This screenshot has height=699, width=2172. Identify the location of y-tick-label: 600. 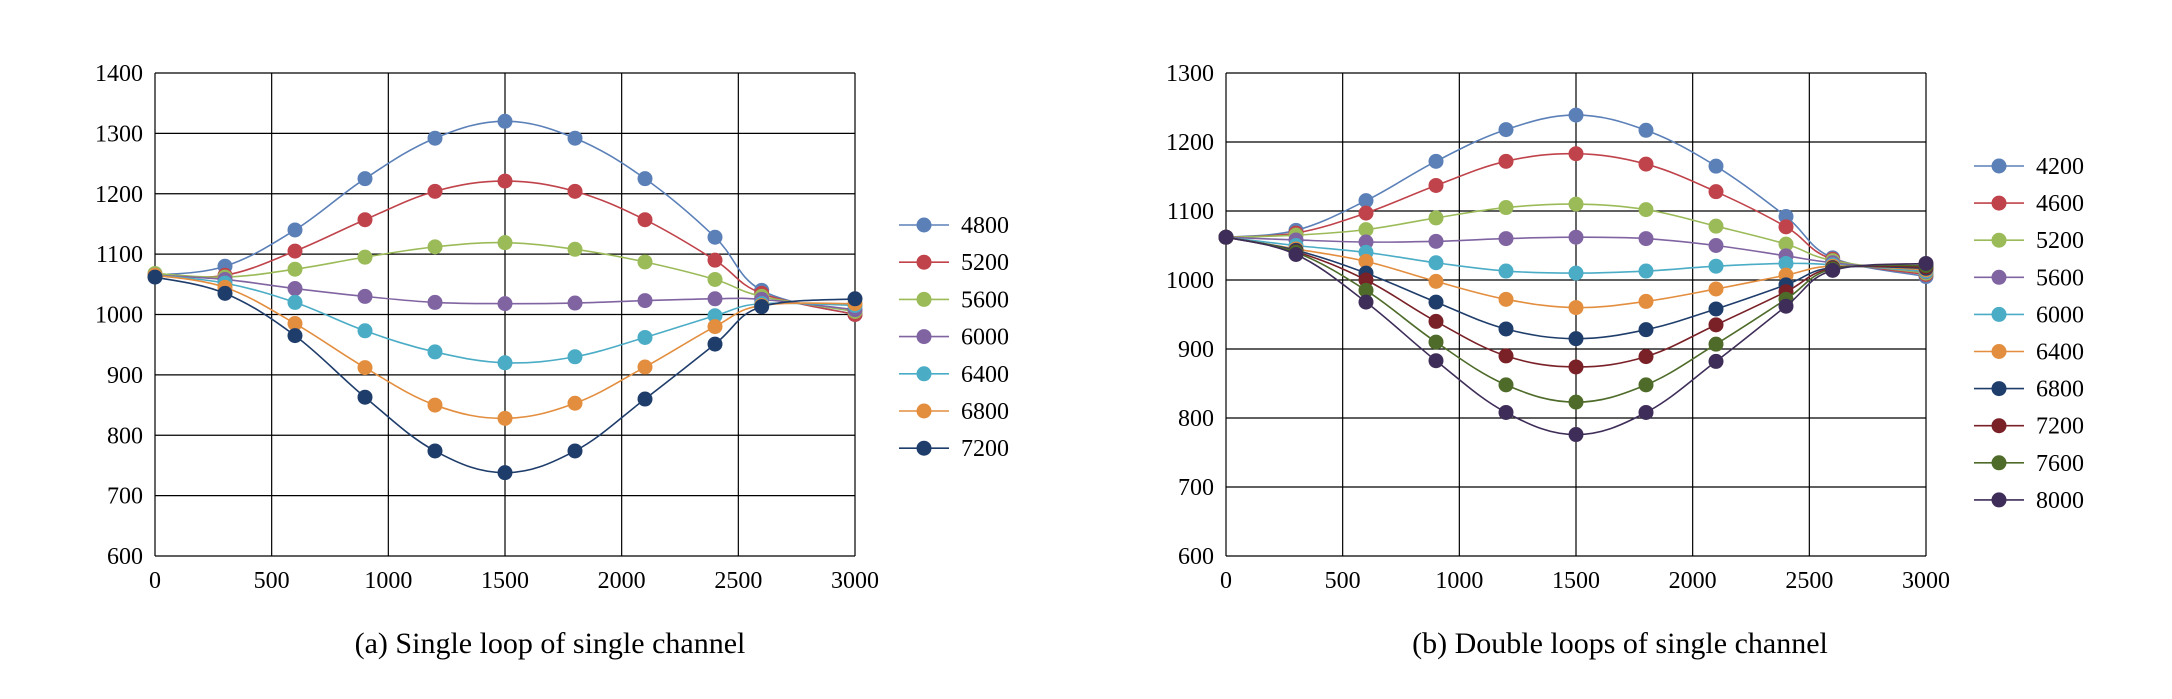
(125, 557).